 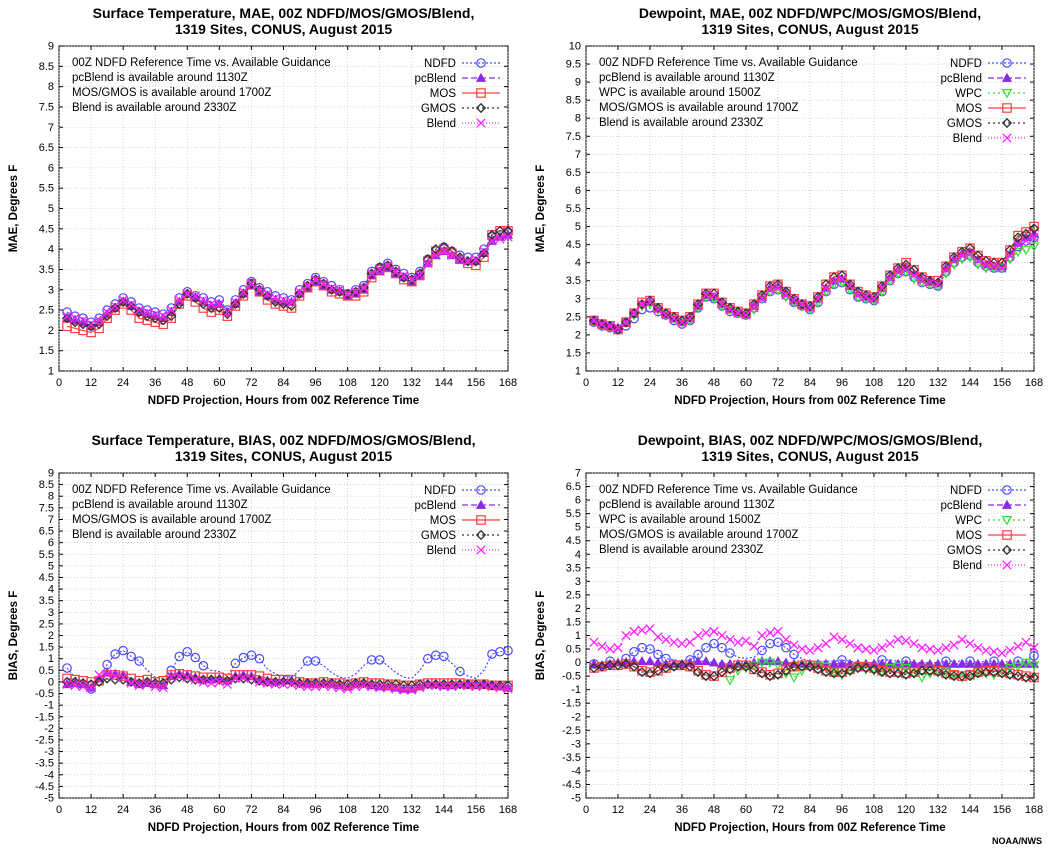 I want to click on x-tick-label: 0, so click(x=59, y=383).